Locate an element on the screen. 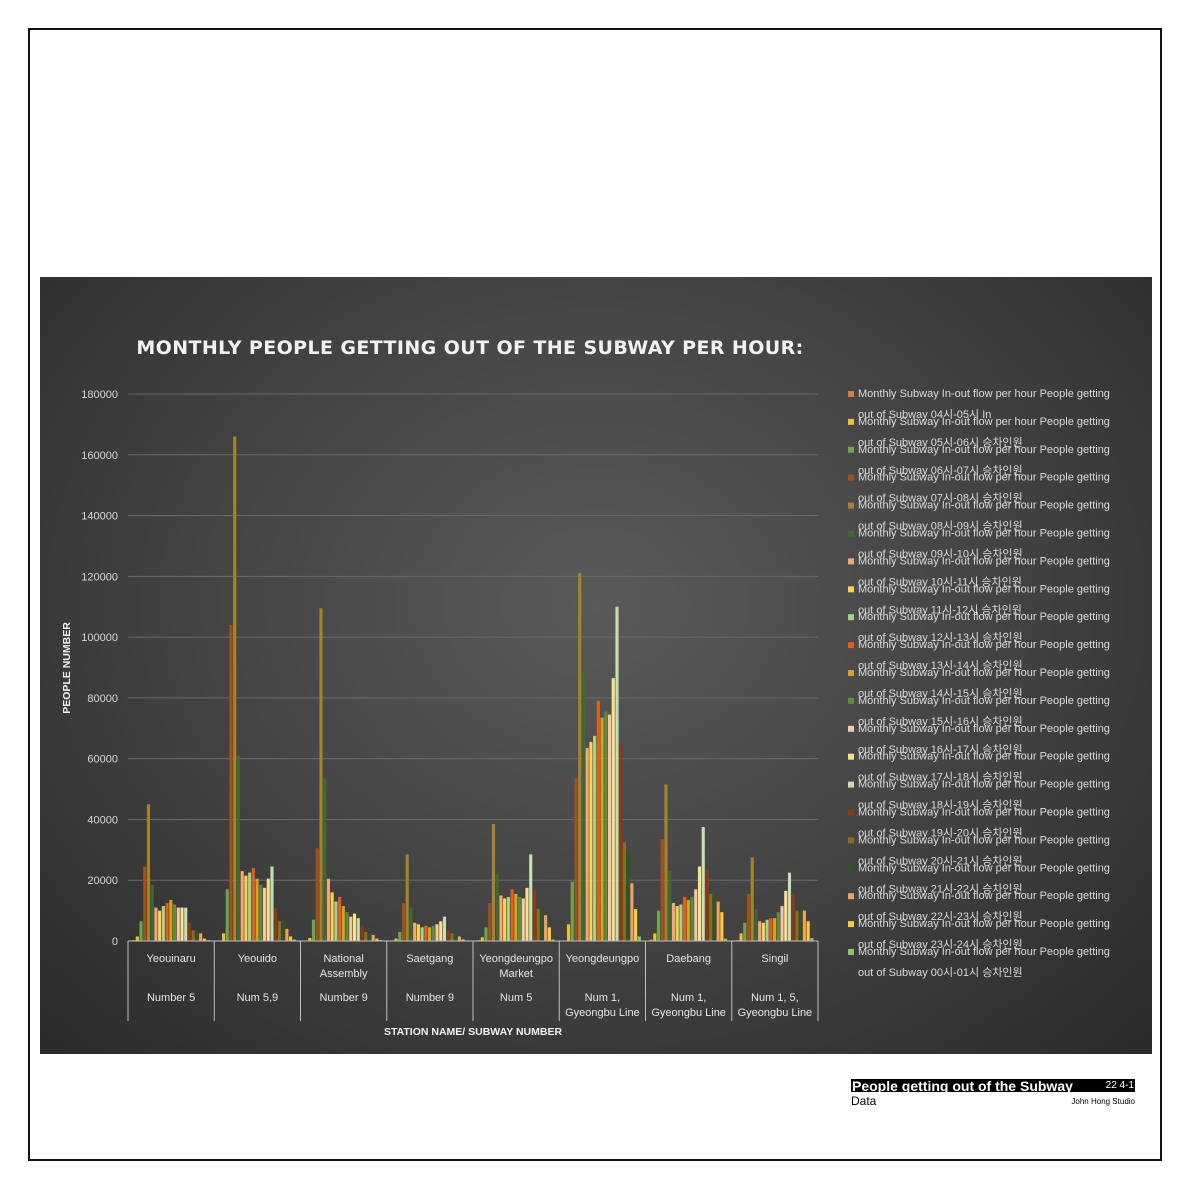 The width and height of the screenshot is (1192, 1191). category-line-label: Num 5 is located at coordinates (516, 998).